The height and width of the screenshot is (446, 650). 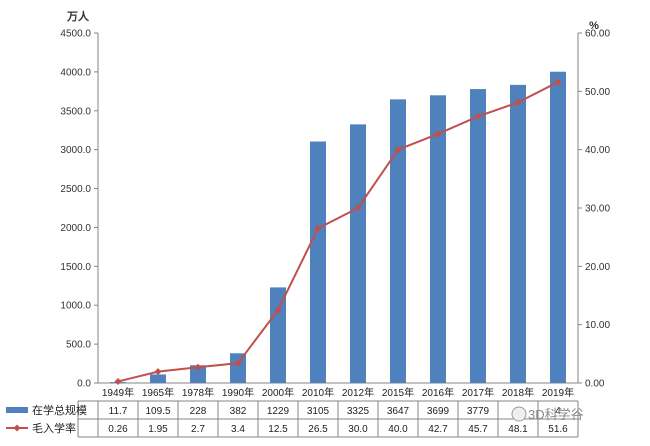 I want to click on table-cell: 3105, so click(x=318, y=411).